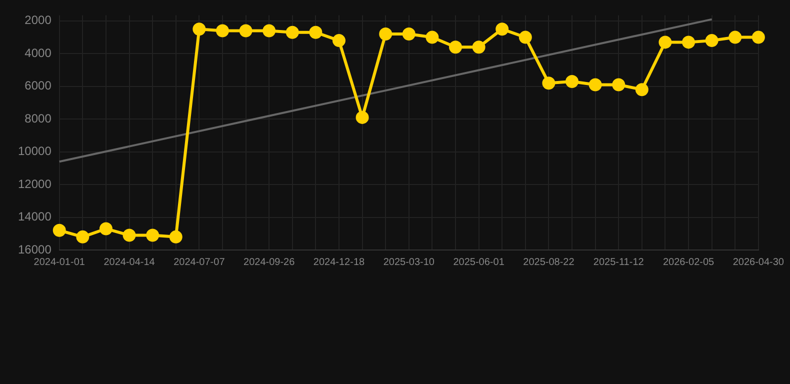 The width and height of the screenshot is (790, 384). I want to click on y-tick-label: 10000, so click(35, 151).